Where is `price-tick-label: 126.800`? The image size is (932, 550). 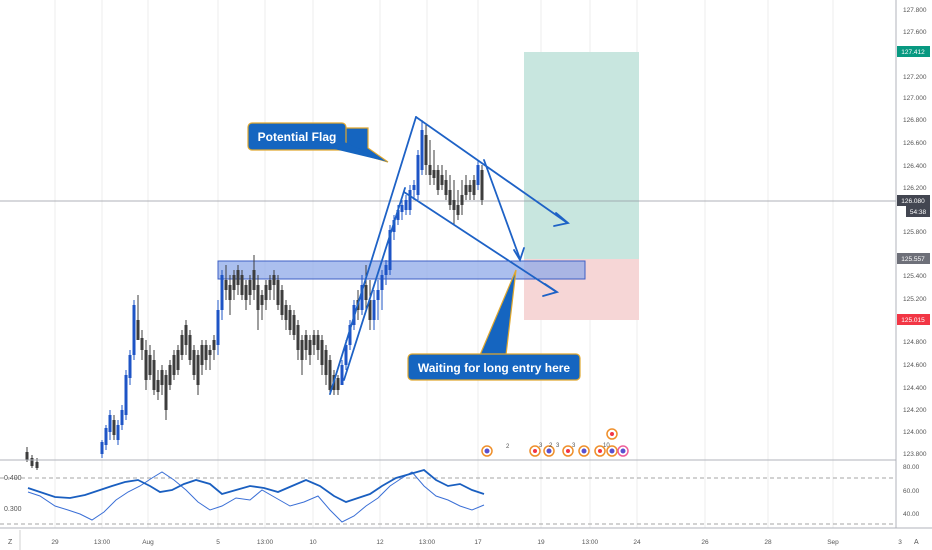
price-tick-label: 126.800 is located at coordinates (915, 120).